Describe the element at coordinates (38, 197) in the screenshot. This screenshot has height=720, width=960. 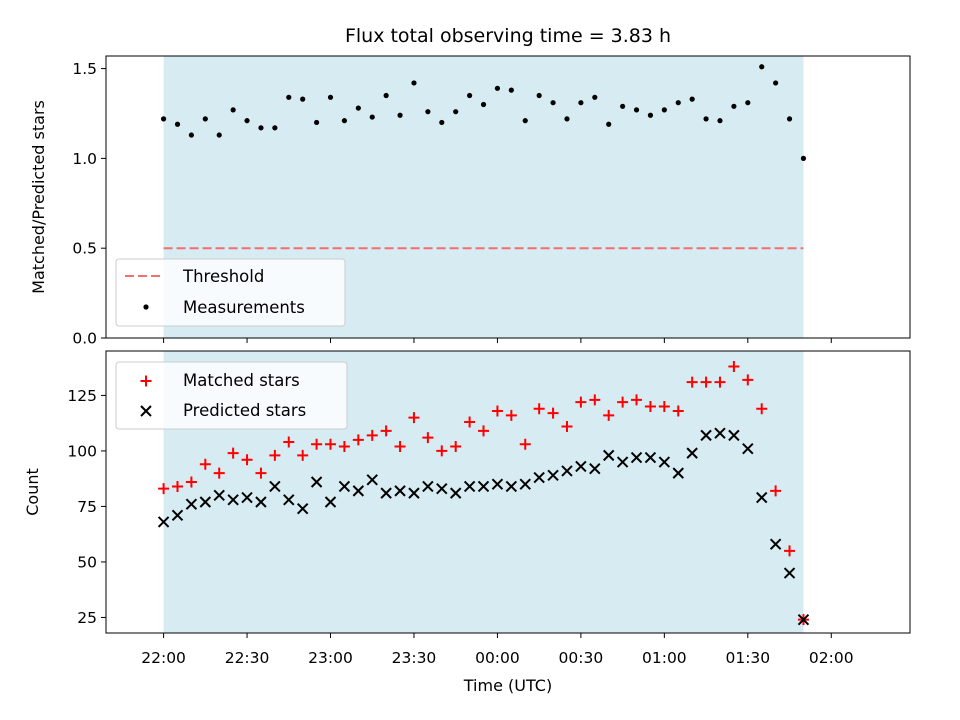
I see `top-y-axis-label: Matched/Predicted stars` at that location.